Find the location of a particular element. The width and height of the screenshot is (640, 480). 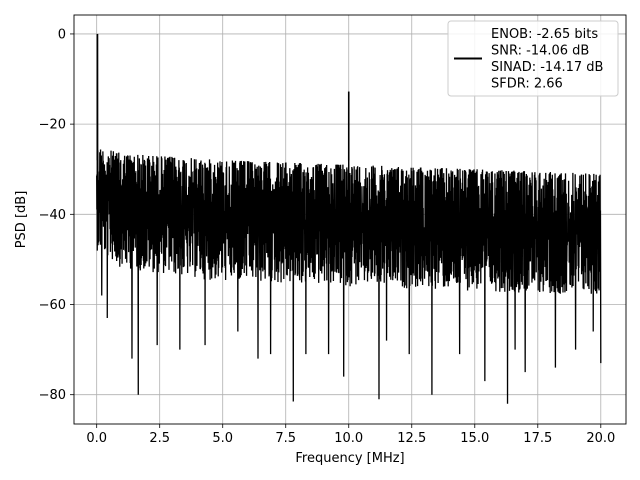

x-axis-label: Frequency [MHz] is located at coordinates (349, 458).